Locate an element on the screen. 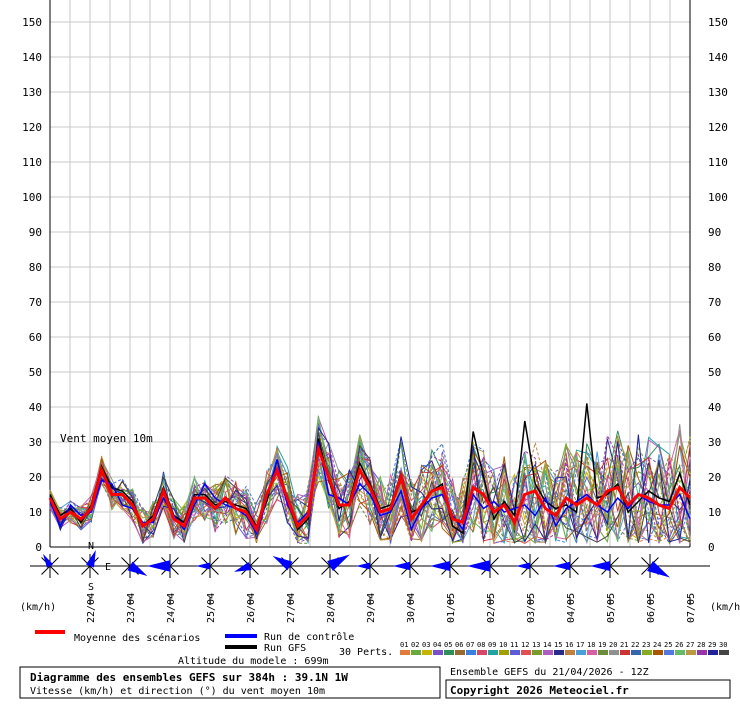  y-tick-label-right: 80 is located at coordinates (714, 267).